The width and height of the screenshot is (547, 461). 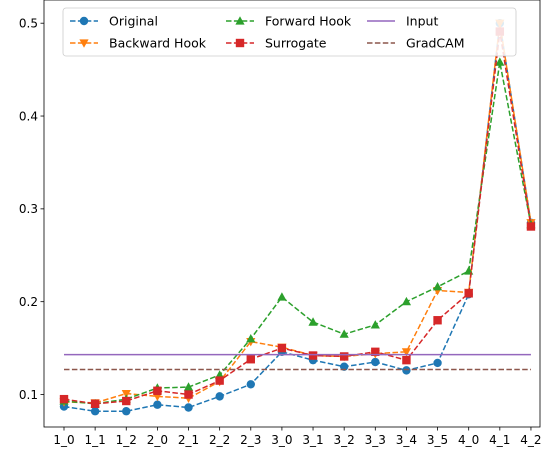 What do you see at coordinates (158, 43) in the screenshot?
I see `legend-label-backward-hook: Backward Hook` at bounding box center [158, 43].